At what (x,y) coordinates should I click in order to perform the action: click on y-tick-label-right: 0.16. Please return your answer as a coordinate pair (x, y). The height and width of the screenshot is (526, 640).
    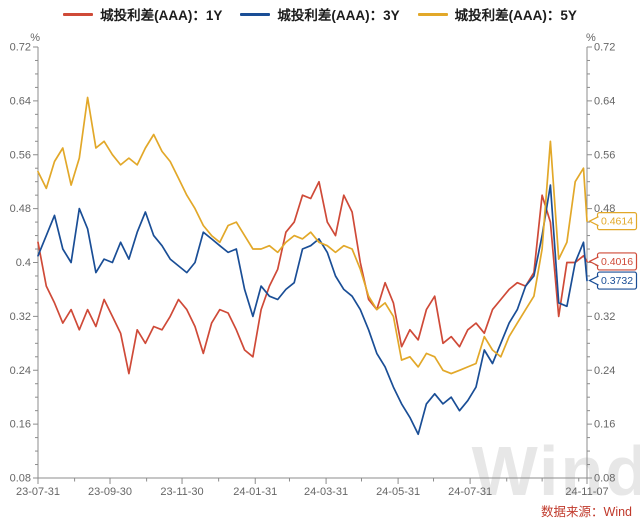
    Looking at the image, I should click on (604, 425).